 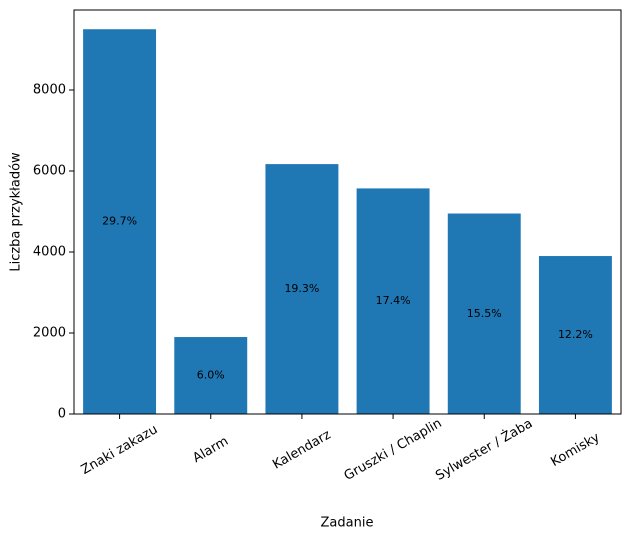 What do you see at coordinates (49, 251) in the screenshot?
I see `y-tick-label: 4000` at bounding box center [49, 251].